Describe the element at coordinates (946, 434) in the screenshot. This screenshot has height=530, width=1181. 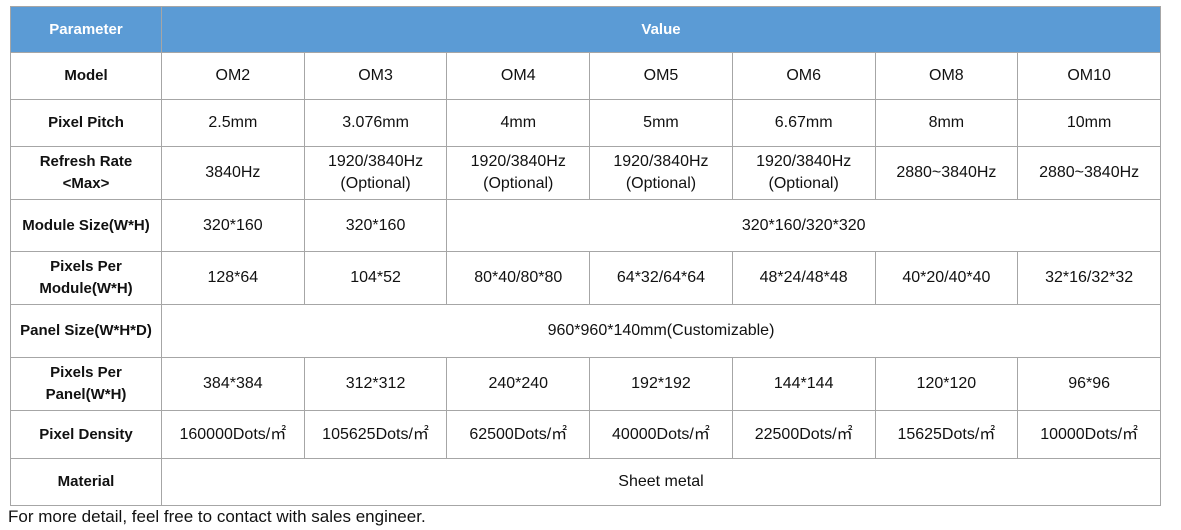
I see `value-cell: 15625Dots/㎡` at that location.